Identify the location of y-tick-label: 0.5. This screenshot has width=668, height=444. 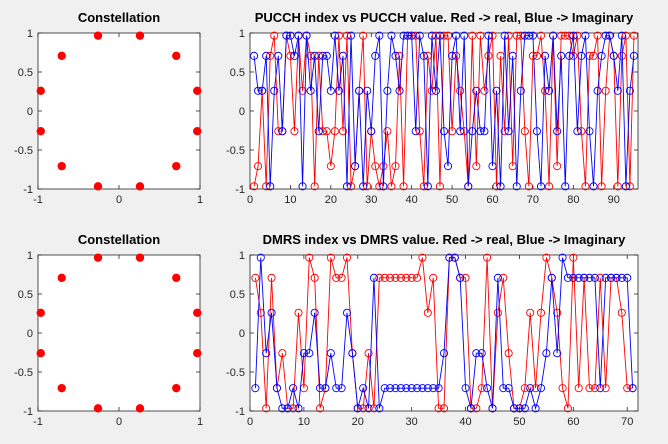
(237, 295).